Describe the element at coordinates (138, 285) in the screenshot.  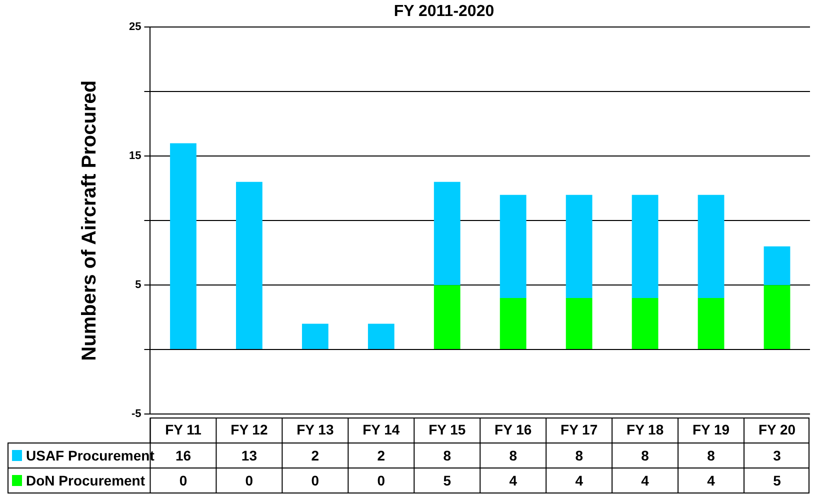
I see `y-tick-label: 5` at that location.